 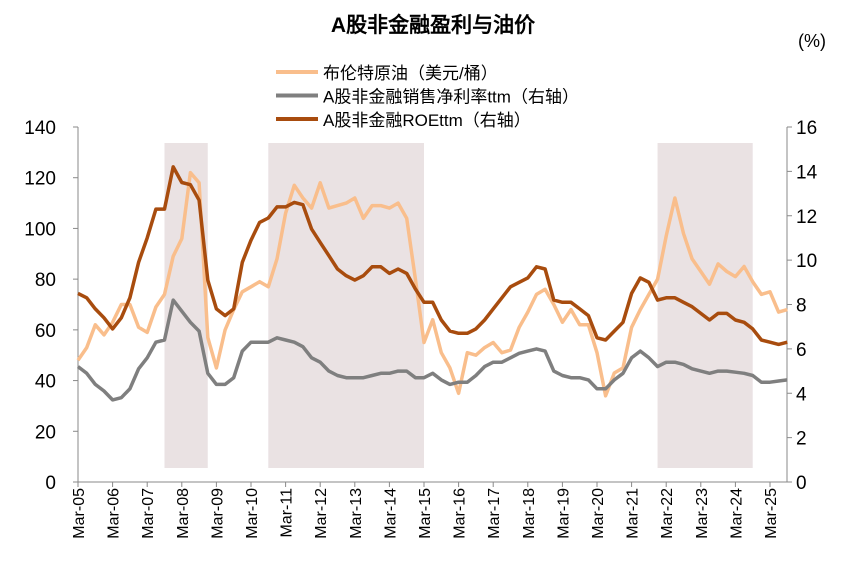 I want to click on x-tick-label: Mar-08, so click(x=183, y=513).